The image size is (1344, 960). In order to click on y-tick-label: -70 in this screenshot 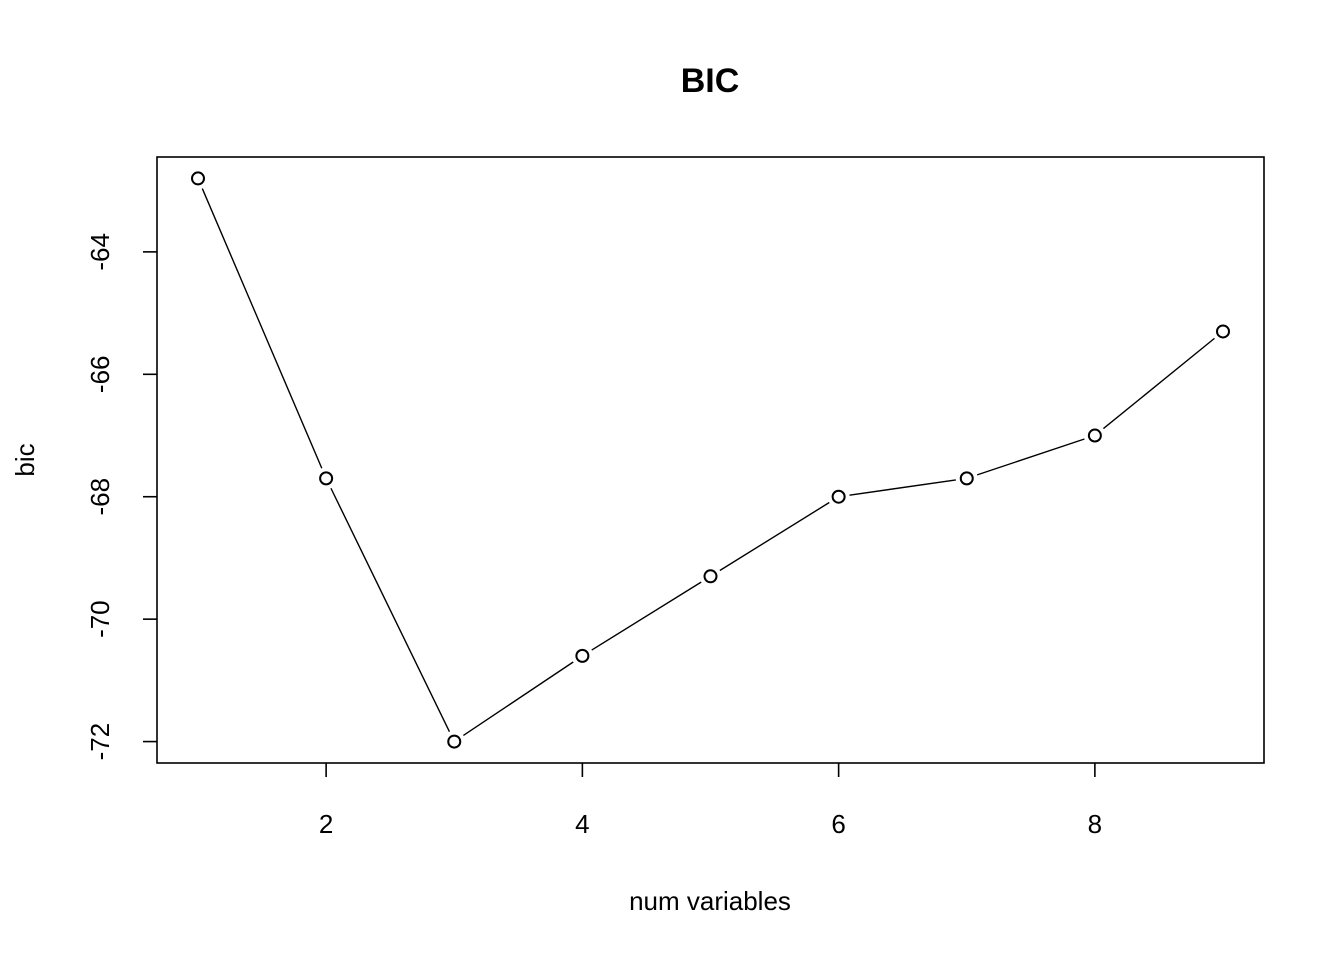, I will do `click(100, 619)`.